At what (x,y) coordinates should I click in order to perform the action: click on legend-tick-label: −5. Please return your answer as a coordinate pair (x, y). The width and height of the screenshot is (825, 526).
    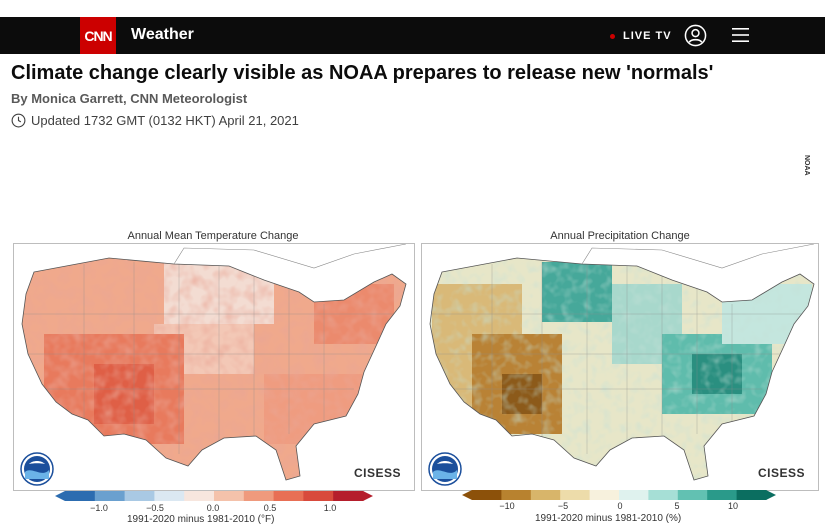
    Looking at the image, I should click on (563, 506).